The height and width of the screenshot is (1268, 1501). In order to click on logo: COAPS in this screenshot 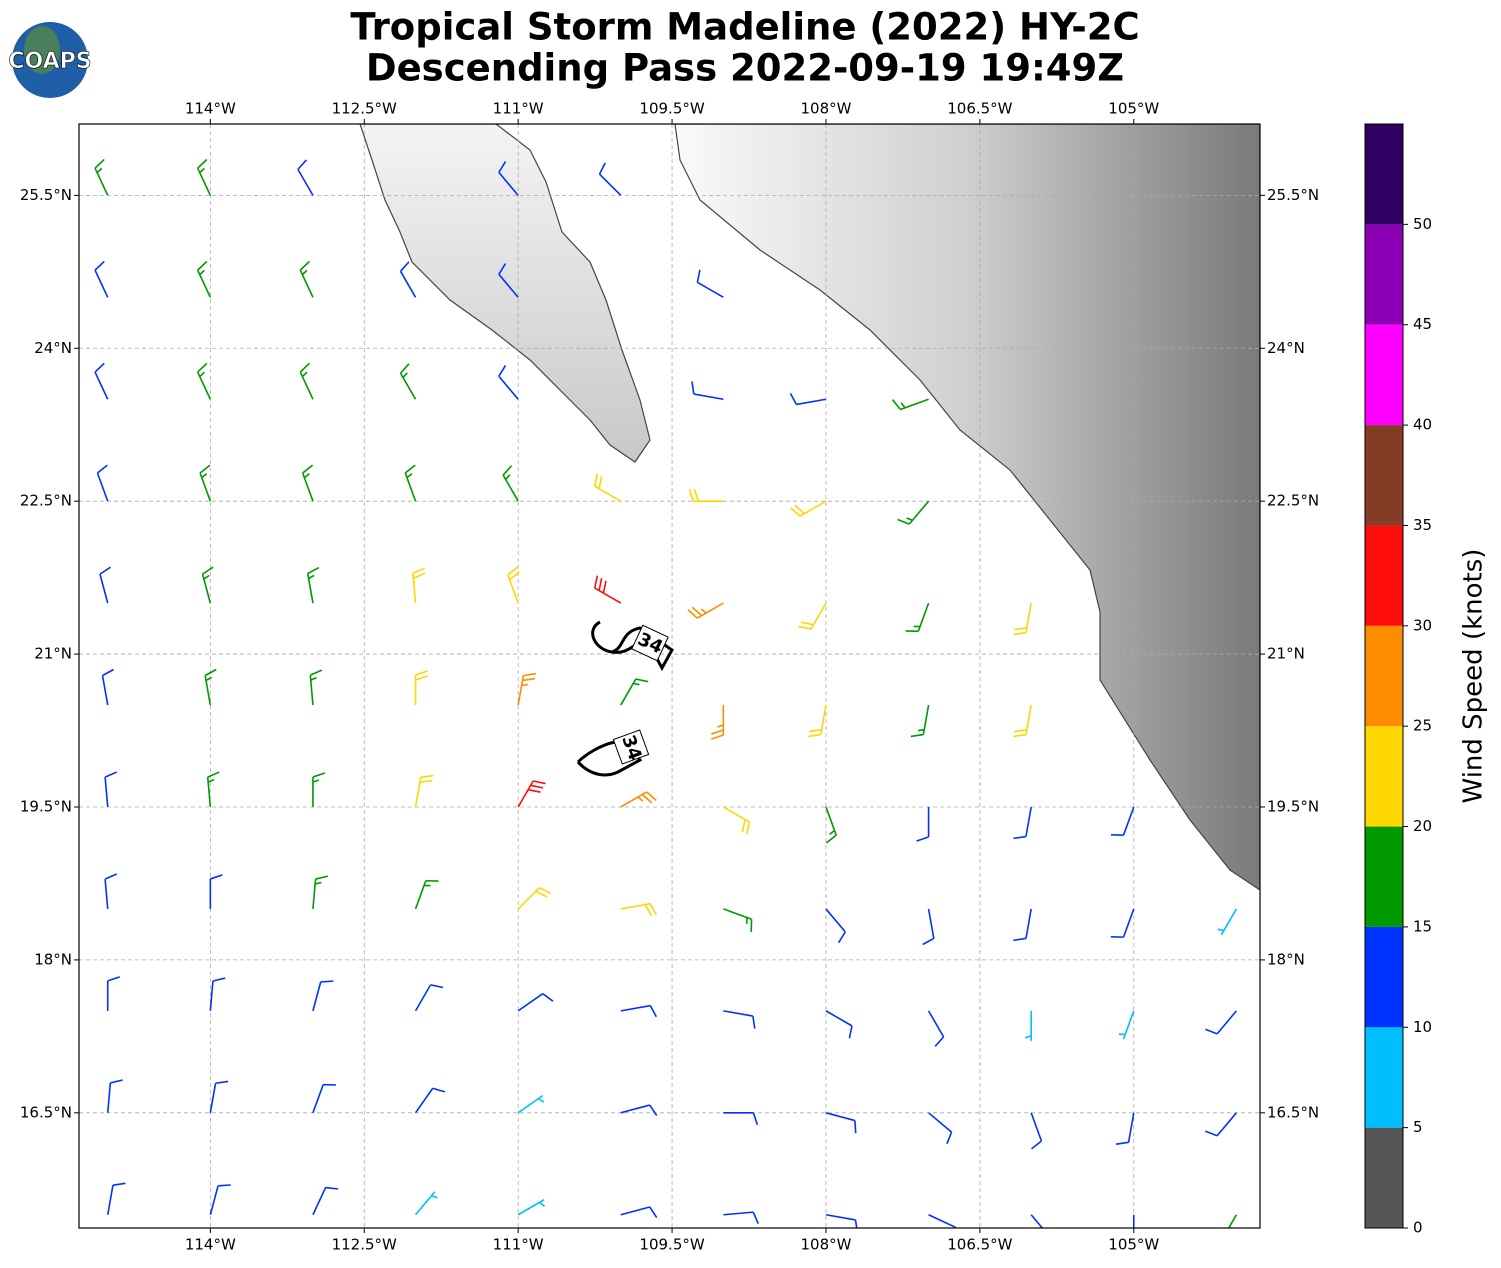, I will do `click(50, 60)`.